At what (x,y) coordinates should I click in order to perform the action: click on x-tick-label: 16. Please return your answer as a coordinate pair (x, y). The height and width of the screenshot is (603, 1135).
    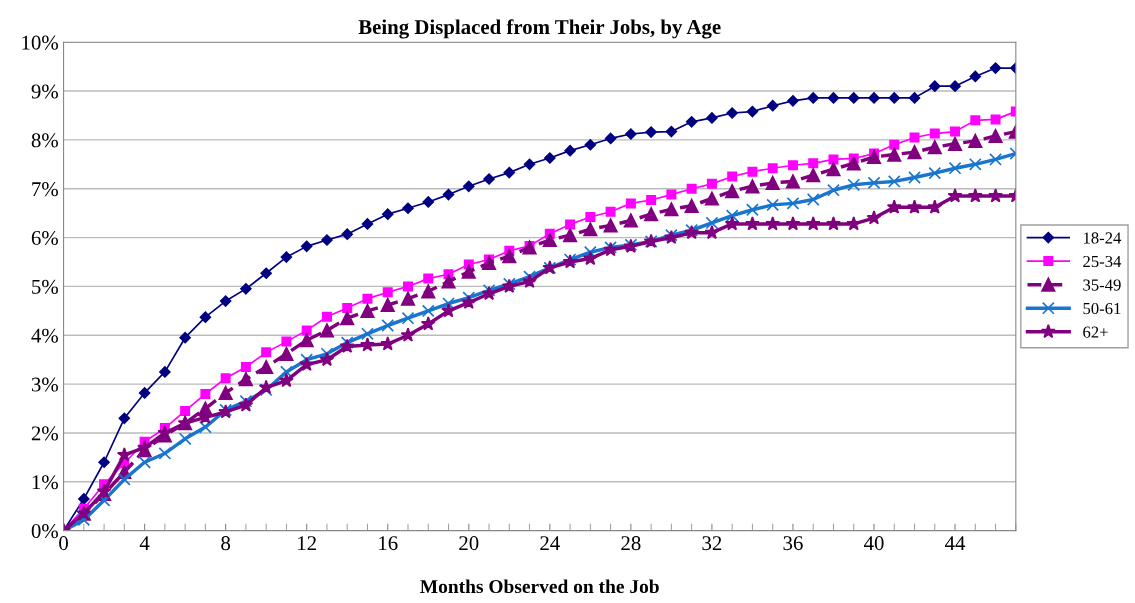
    Looking at the image, I should click on (388, 543).